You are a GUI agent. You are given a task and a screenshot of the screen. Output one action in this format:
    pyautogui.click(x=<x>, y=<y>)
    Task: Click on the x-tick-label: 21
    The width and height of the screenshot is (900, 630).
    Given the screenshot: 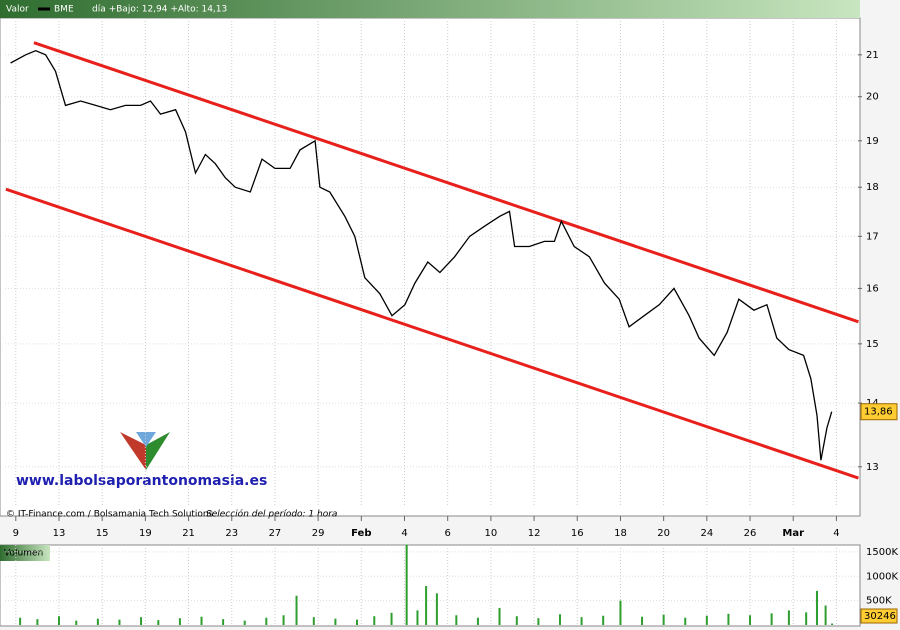 What is the action you would take?
    pyautogui.click(x=188, y=533)
    